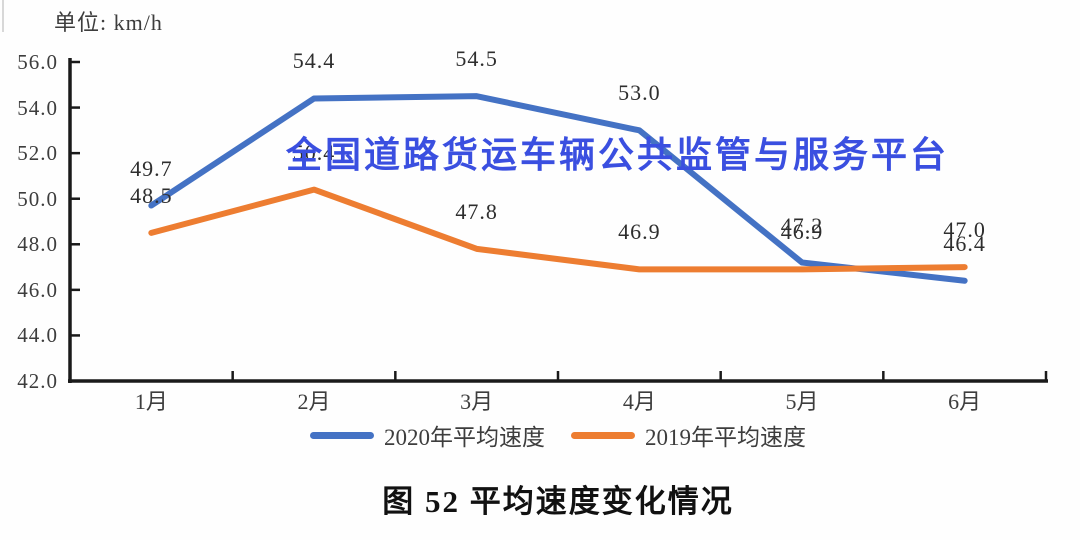  I want to click on data-point-label: 50.4, so click(314, 152).